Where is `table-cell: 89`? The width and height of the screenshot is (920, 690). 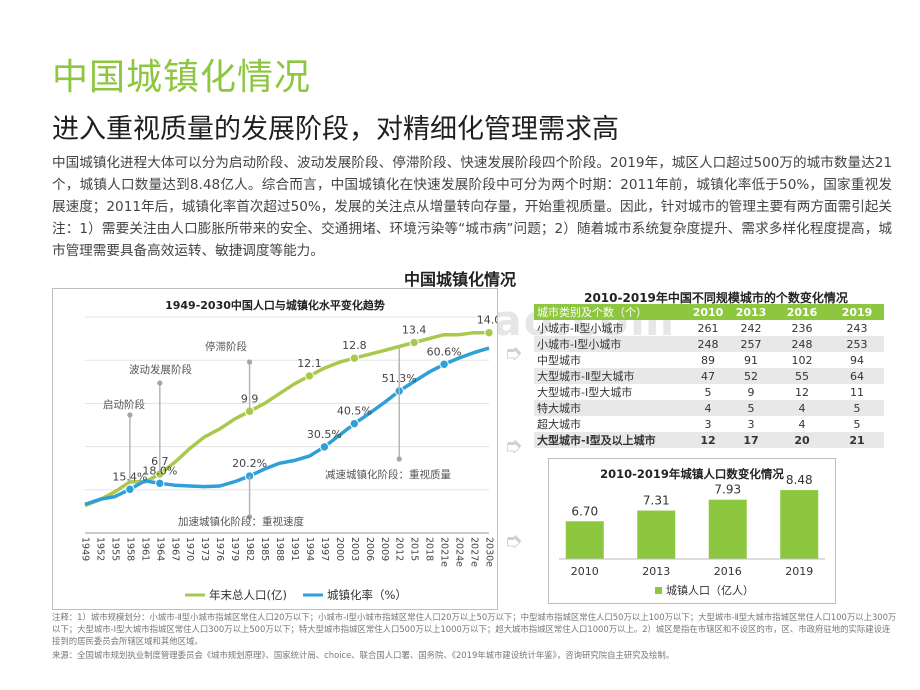 table-cell: 89 is located at coordinates (708, 360).